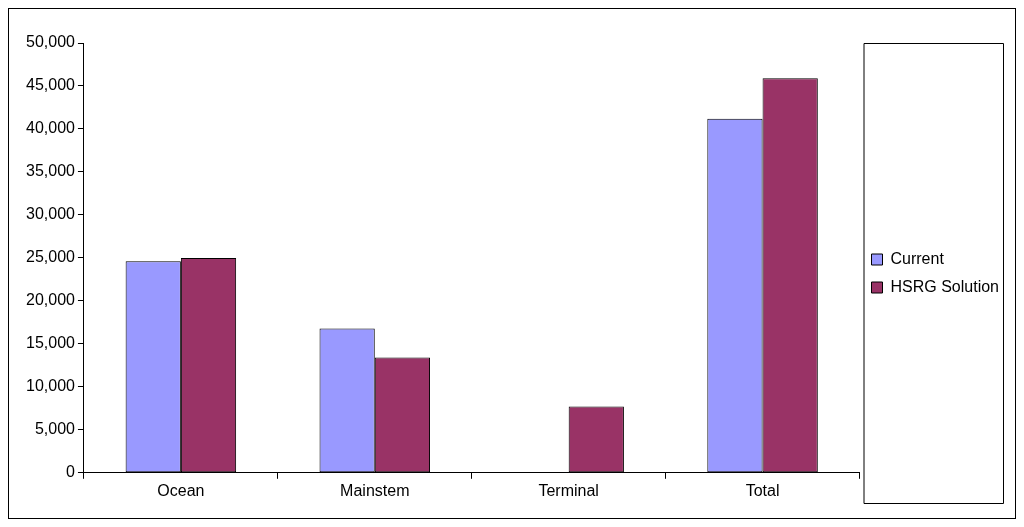 Image resolution: width=1024 pixels, height=527 pixels. Describe the element at coordinates (945, 286) in the screenshot. I see `legend-label: HSRG Solution` at that location.